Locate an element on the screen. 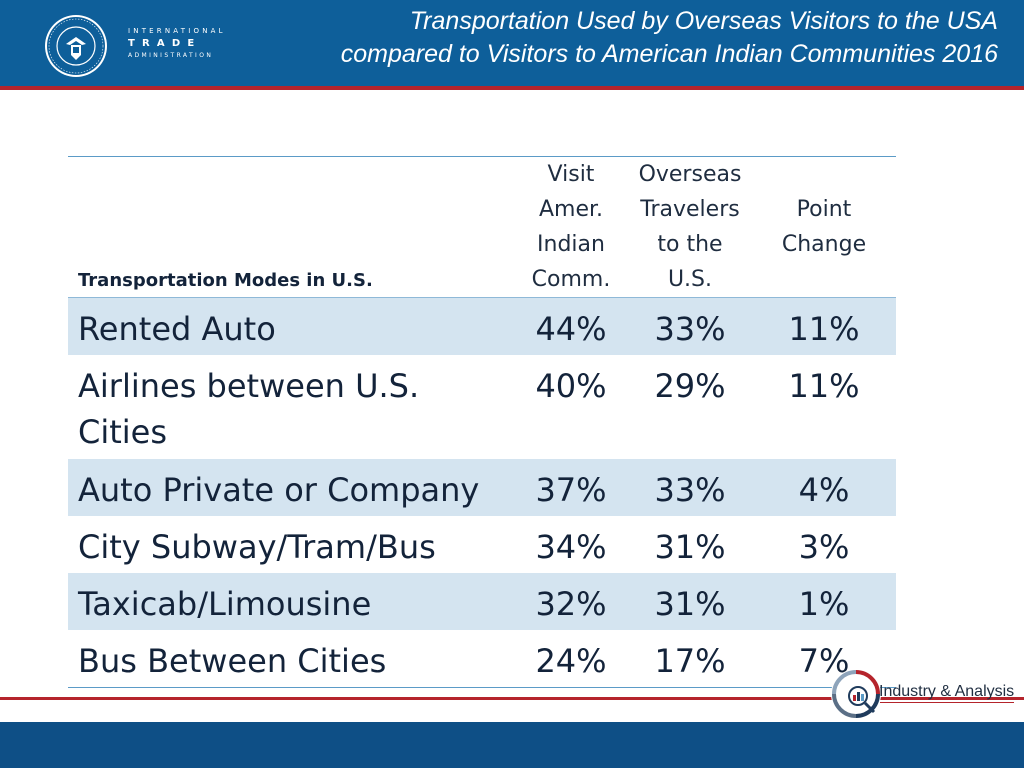 This screenshot has width=1024, height=768. row-aic-value: 37% is located at coordinates (571, 490).